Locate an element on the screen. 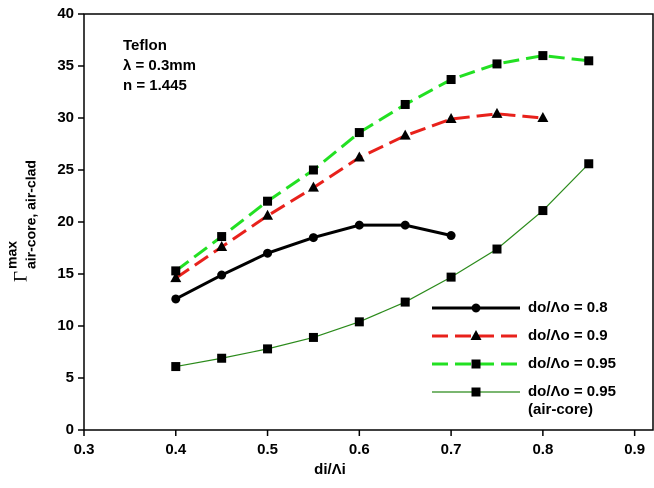 The height and width of the screenshot is (488, 654). x-axis-label: di/Λi is located at coordinates (330, 469).